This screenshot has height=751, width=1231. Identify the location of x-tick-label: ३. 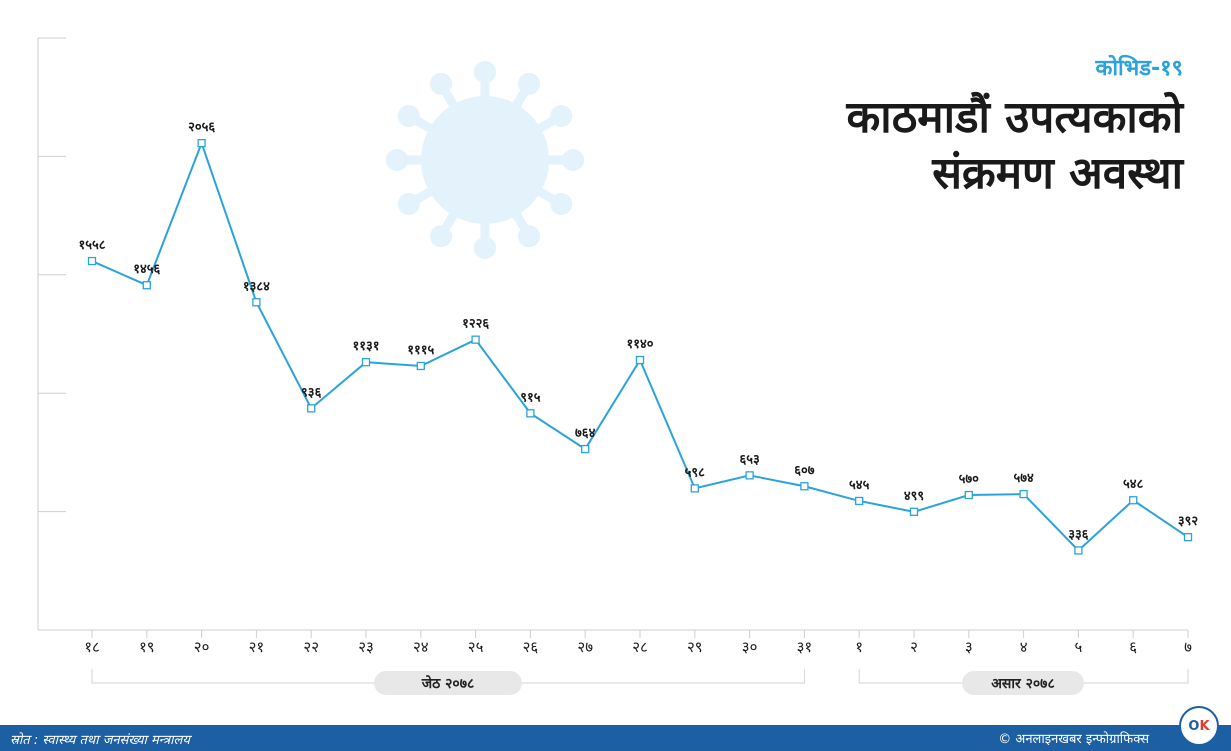
(969, 647).